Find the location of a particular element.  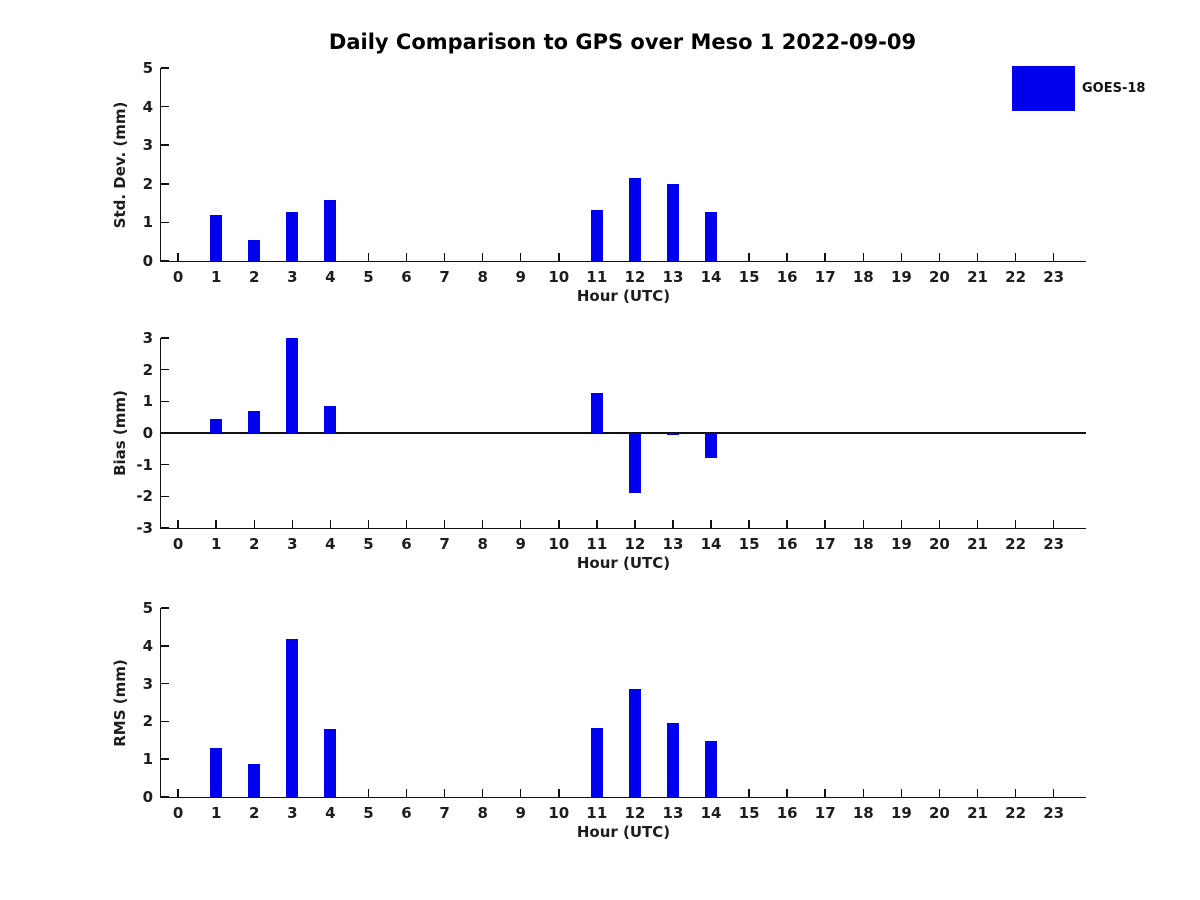

y-axis-label-std-dev: Std. Dev. (mm) is located at coordinates (120, 164).